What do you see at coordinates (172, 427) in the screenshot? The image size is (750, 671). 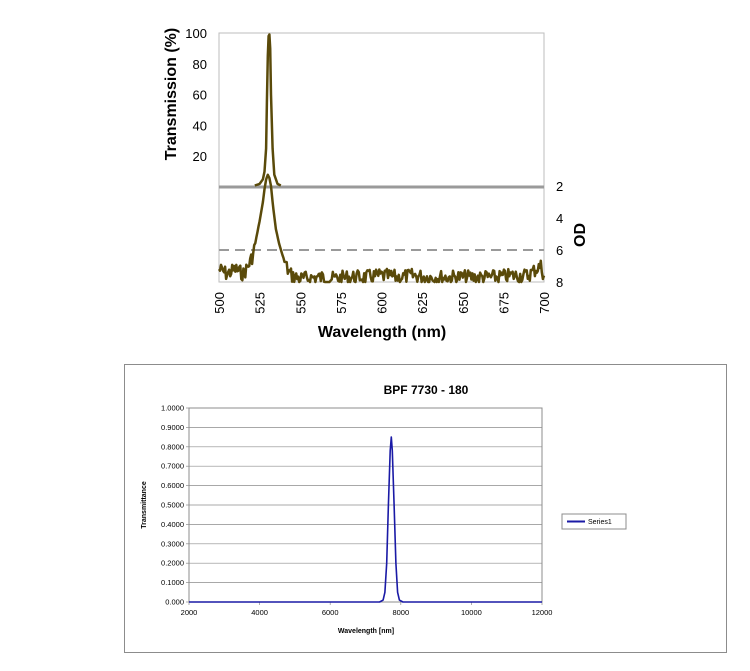 I see `y-tick-label: 0.9000` at bounding box center [172, 427].